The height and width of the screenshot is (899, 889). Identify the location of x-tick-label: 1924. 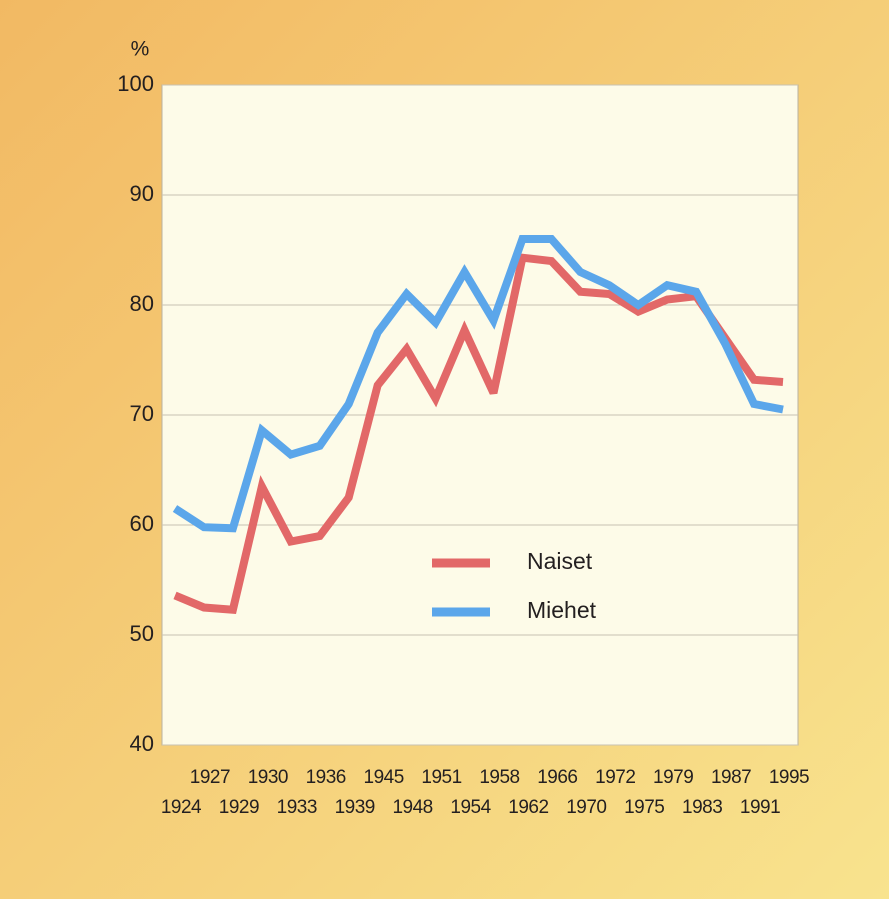
(181, 807).